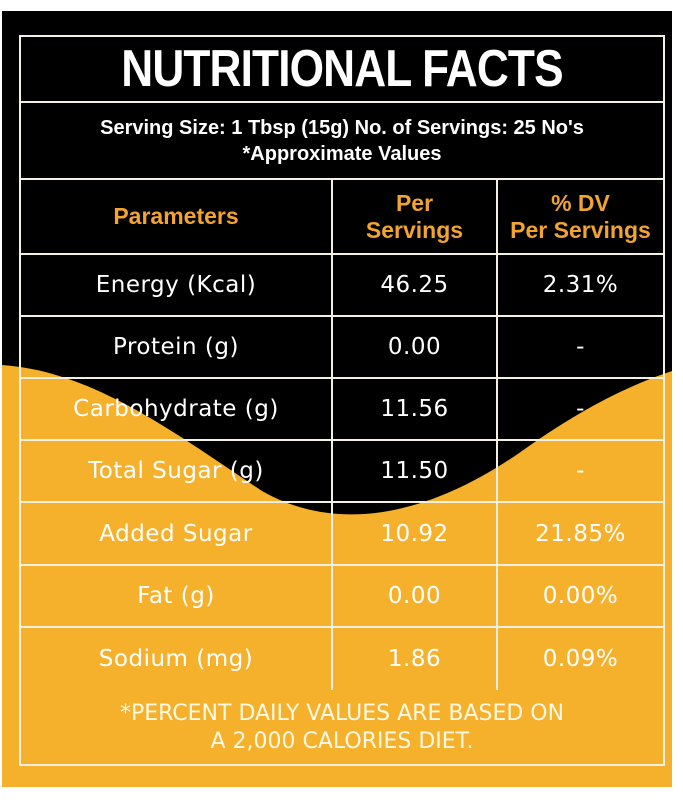 The width and height of the screenshot is (683, 800). I want to click on parameter-cell: Carbohydrate (g), so click(177, 409).